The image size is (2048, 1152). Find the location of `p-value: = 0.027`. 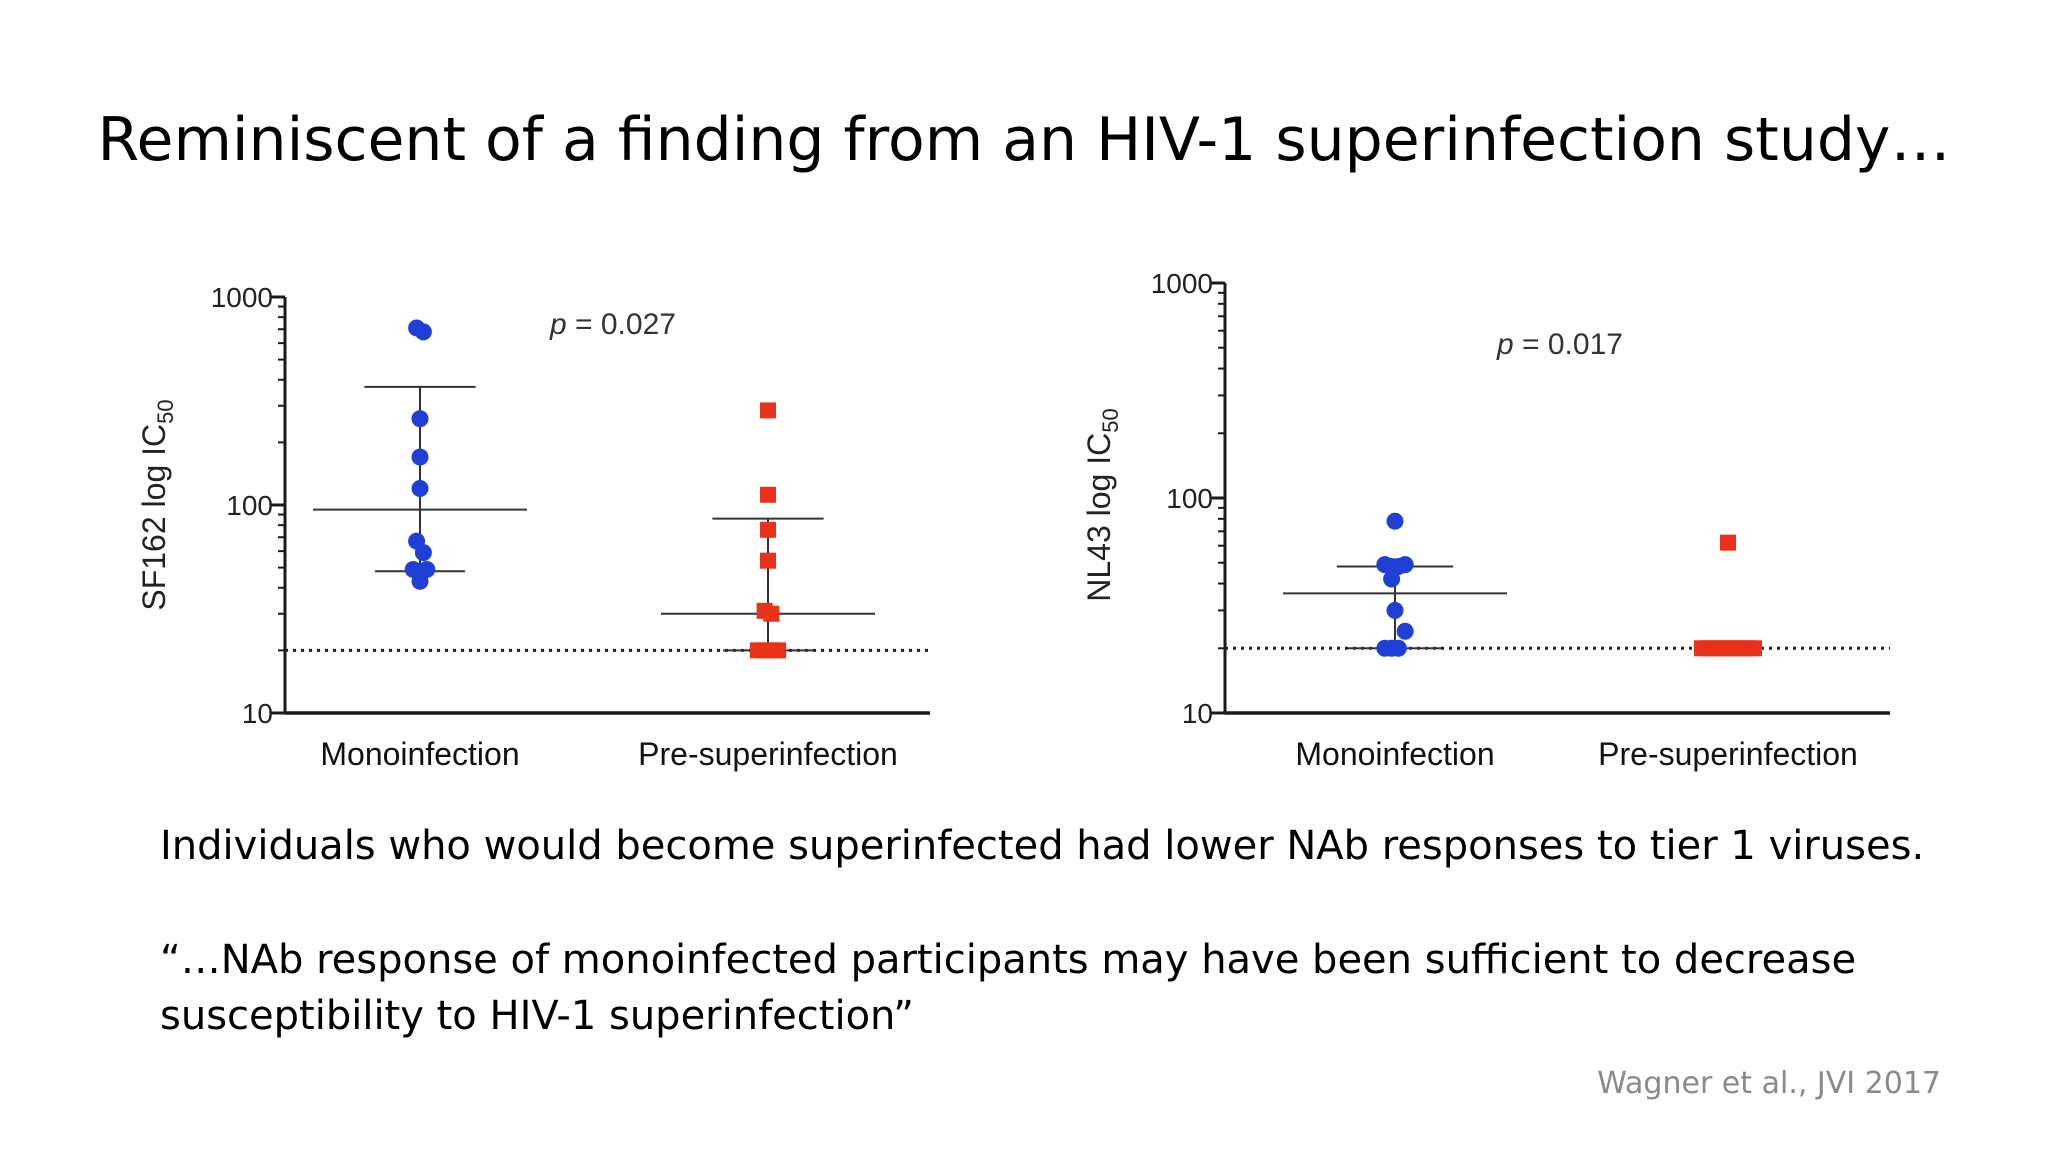

p-value: = 0.027 is located at coordinates (621, 324).